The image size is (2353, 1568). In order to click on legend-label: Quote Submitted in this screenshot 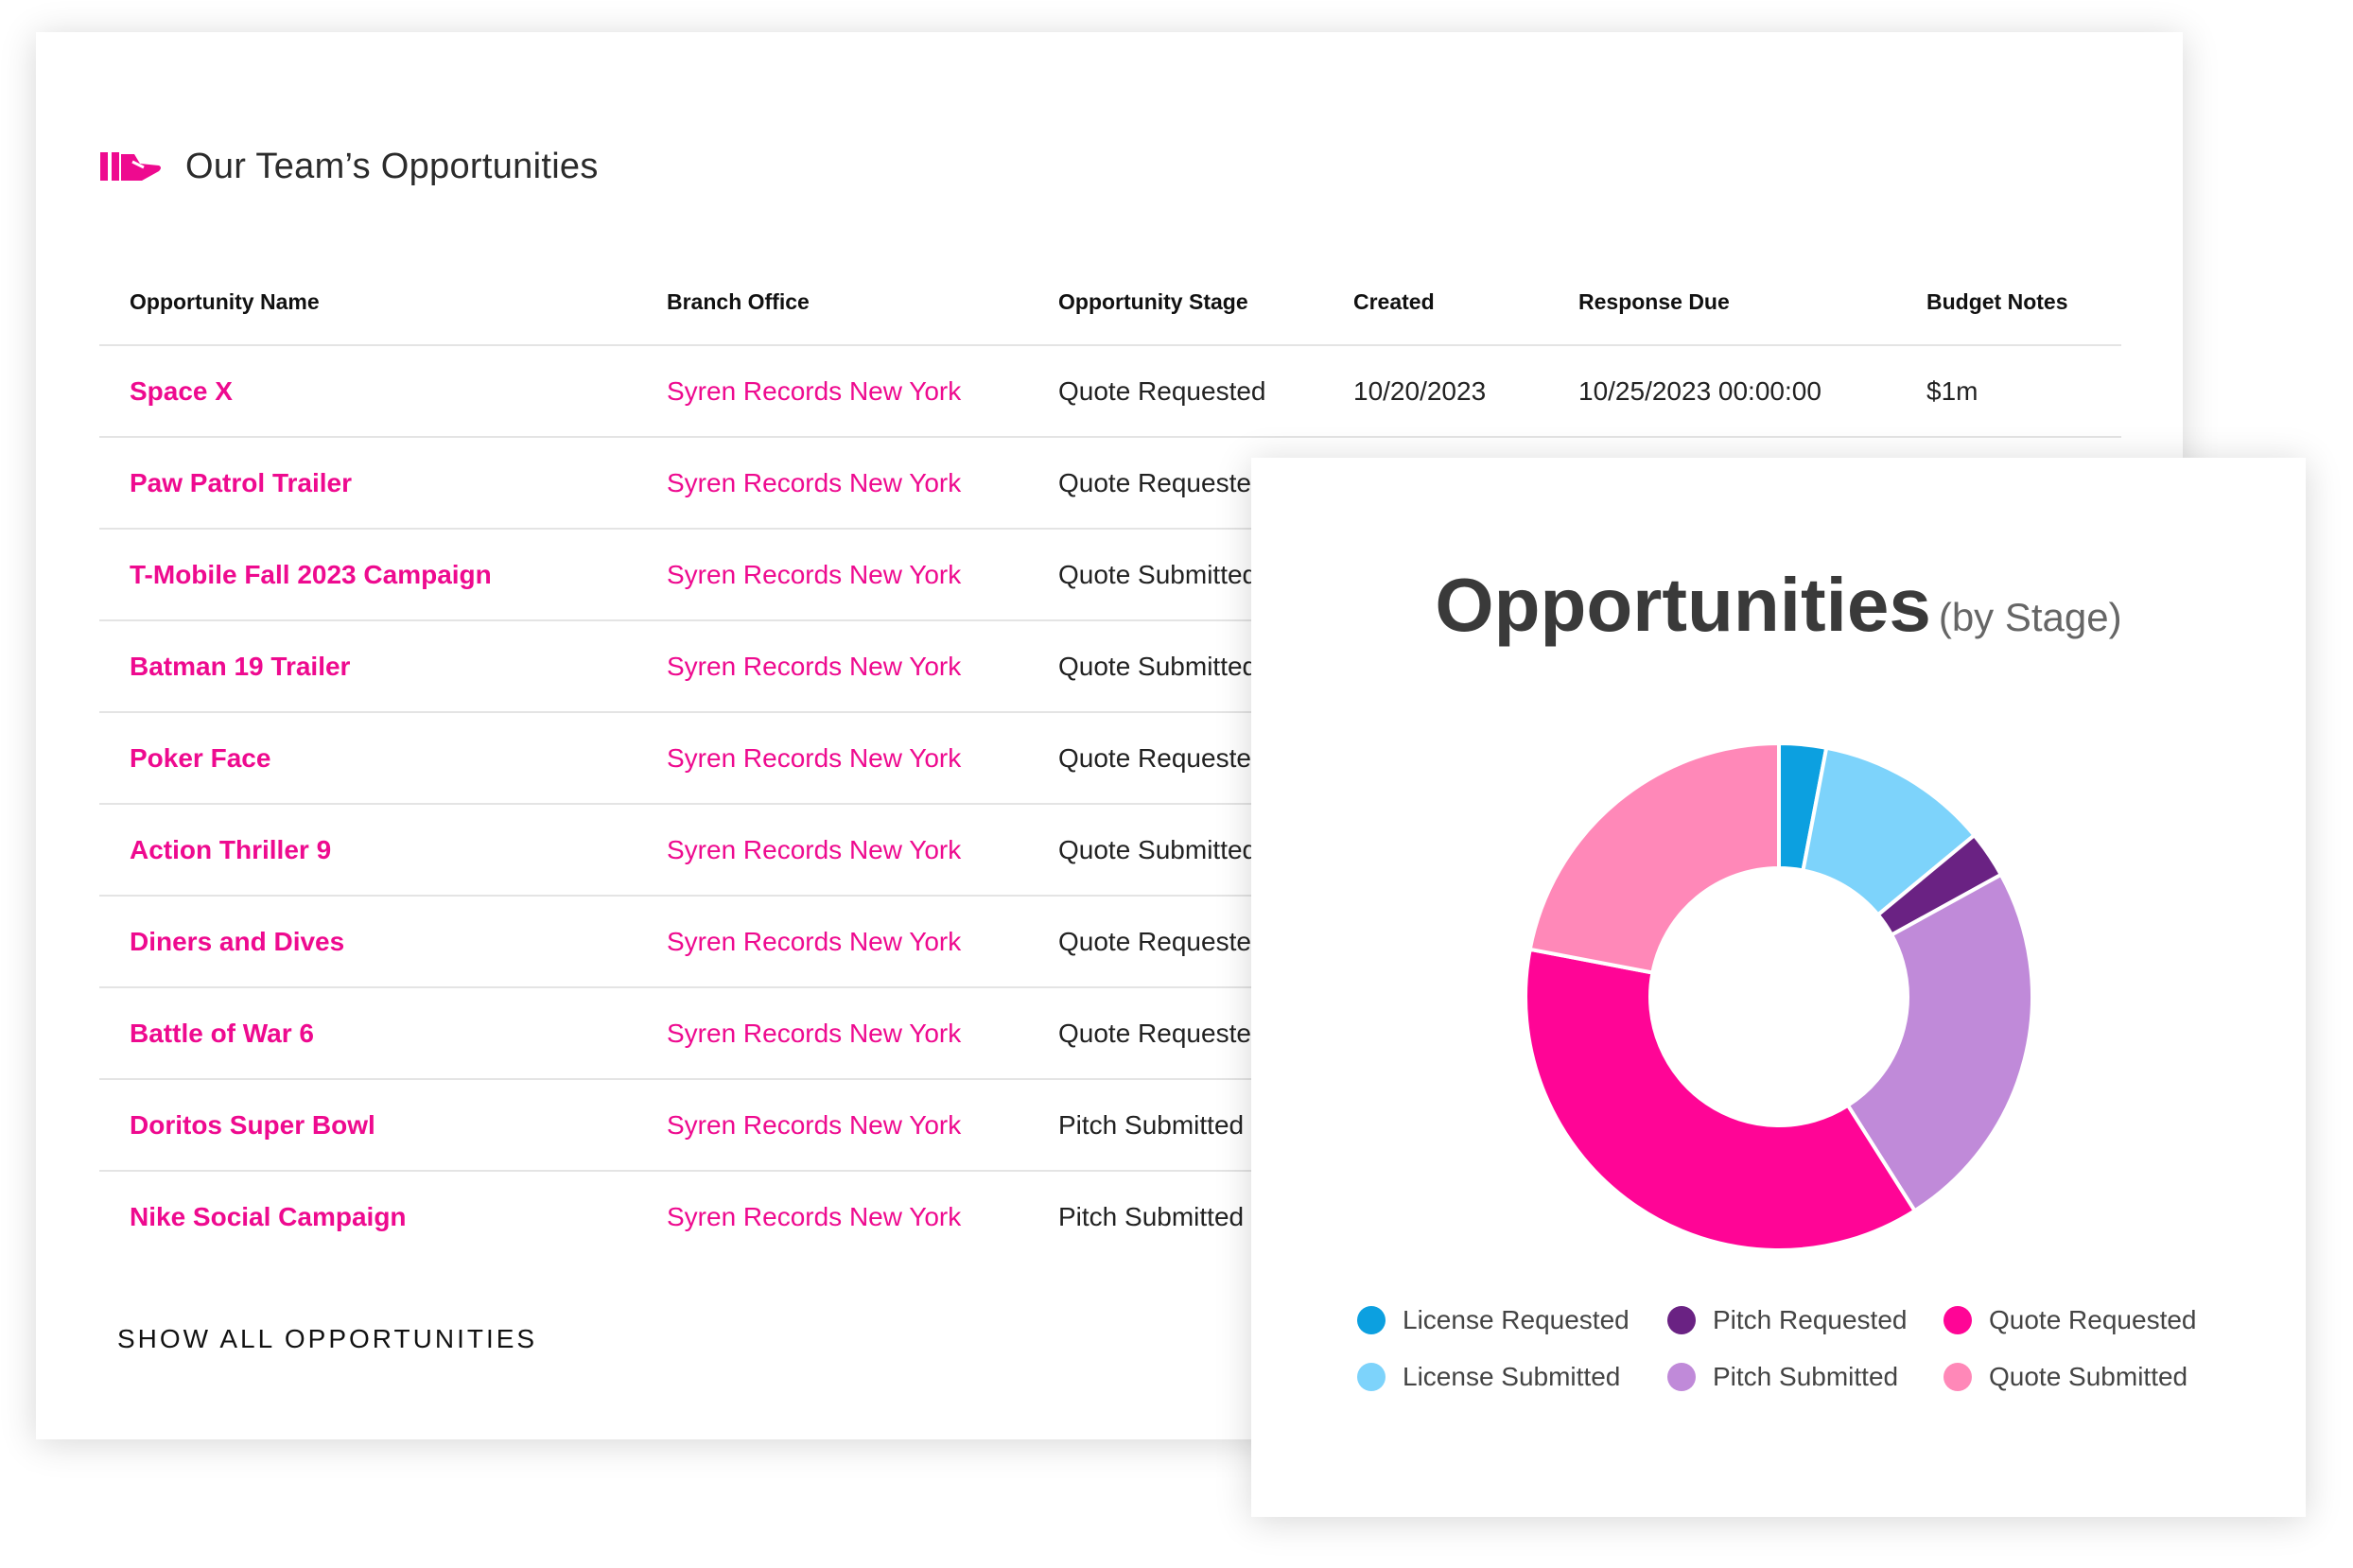, I will do `click(2088, 1376)`.